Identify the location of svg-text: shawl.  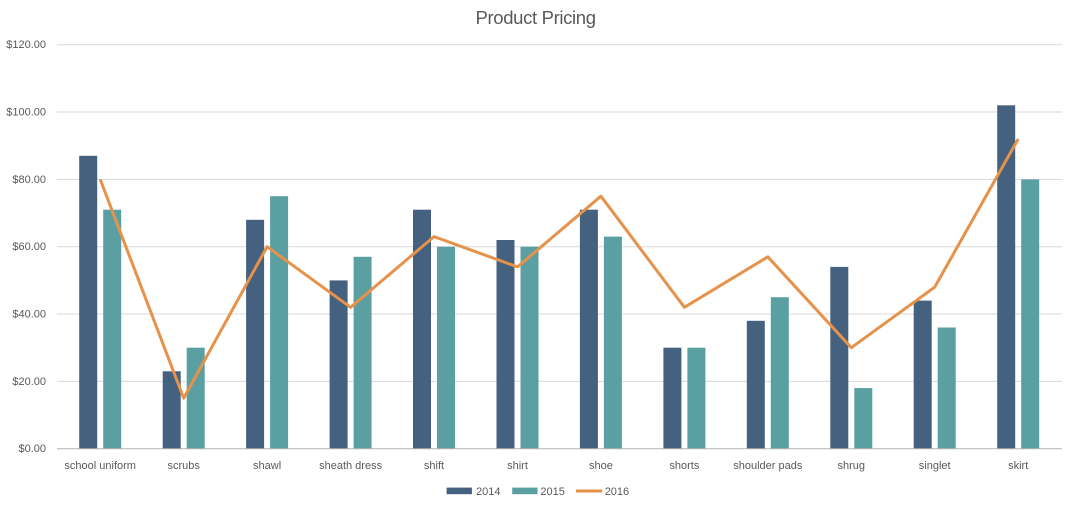
(267, 466).